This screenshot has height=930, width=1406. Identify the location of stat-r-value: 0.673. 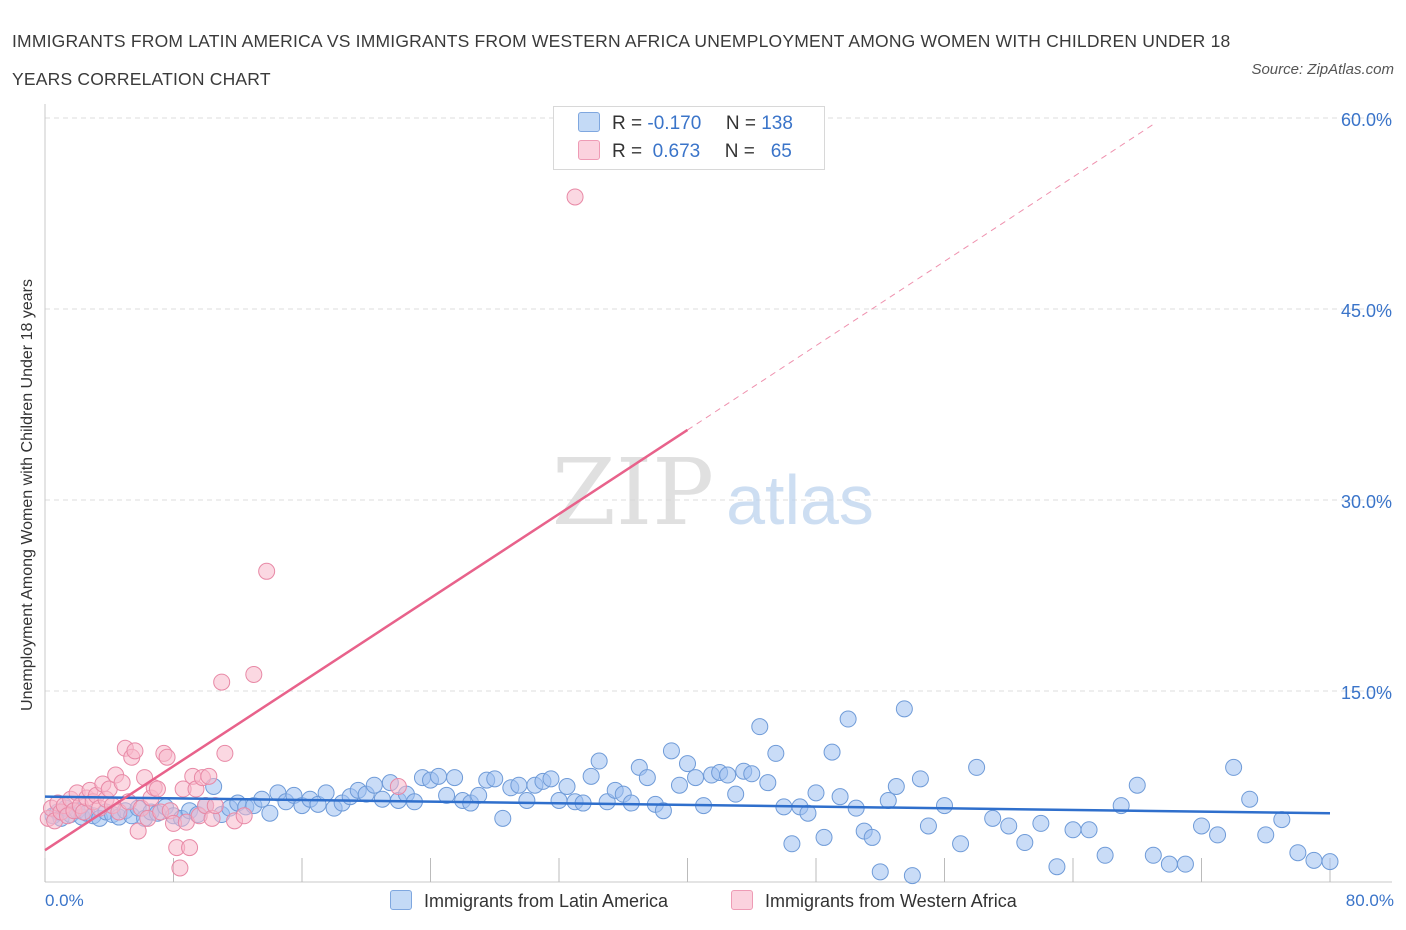
(674, 151).